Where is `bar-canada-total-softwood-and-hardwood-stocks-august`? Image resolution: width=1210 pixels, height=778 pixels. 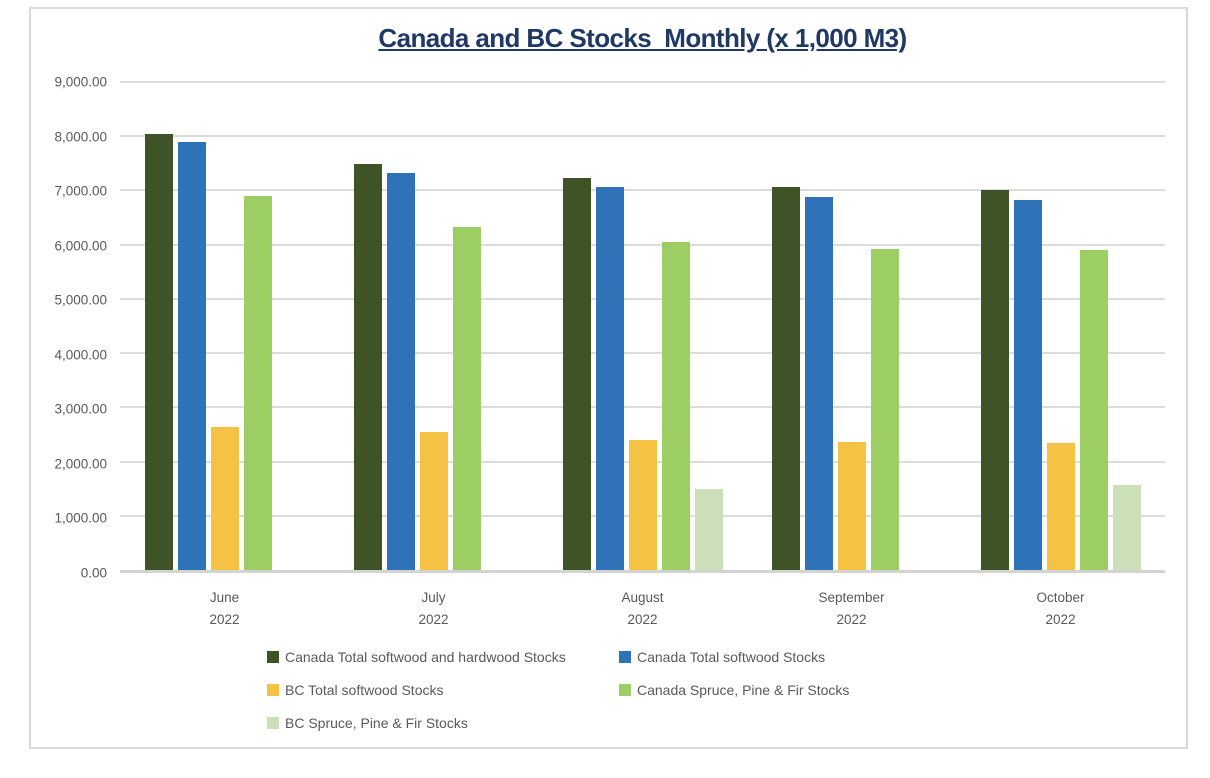 bar-canada-total-softwood-and-hardwood-stocks-august is located at coordinates (576, 373).